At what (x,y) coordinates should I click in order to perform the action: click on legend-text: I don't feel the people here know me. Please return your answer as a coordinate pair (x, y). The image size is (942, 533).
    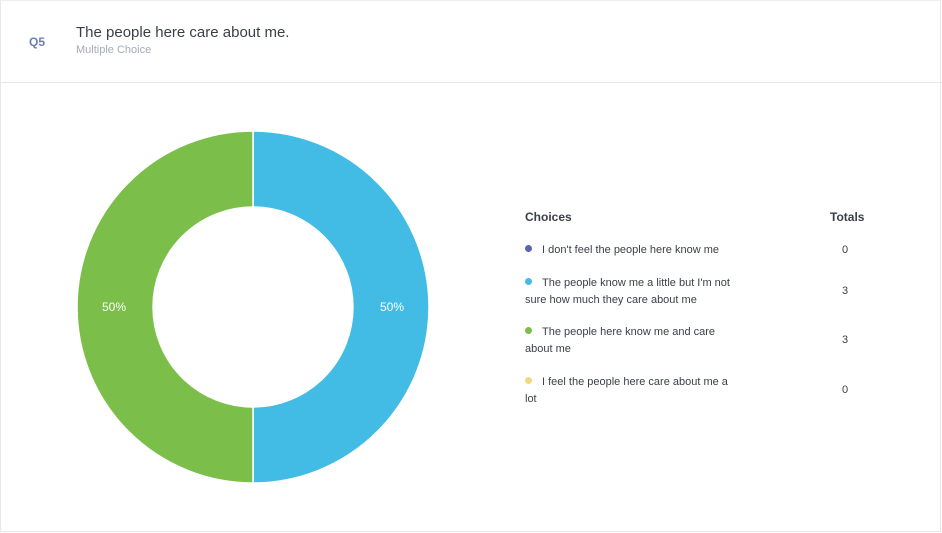
    Looking at the image, I should click on (630, 250).